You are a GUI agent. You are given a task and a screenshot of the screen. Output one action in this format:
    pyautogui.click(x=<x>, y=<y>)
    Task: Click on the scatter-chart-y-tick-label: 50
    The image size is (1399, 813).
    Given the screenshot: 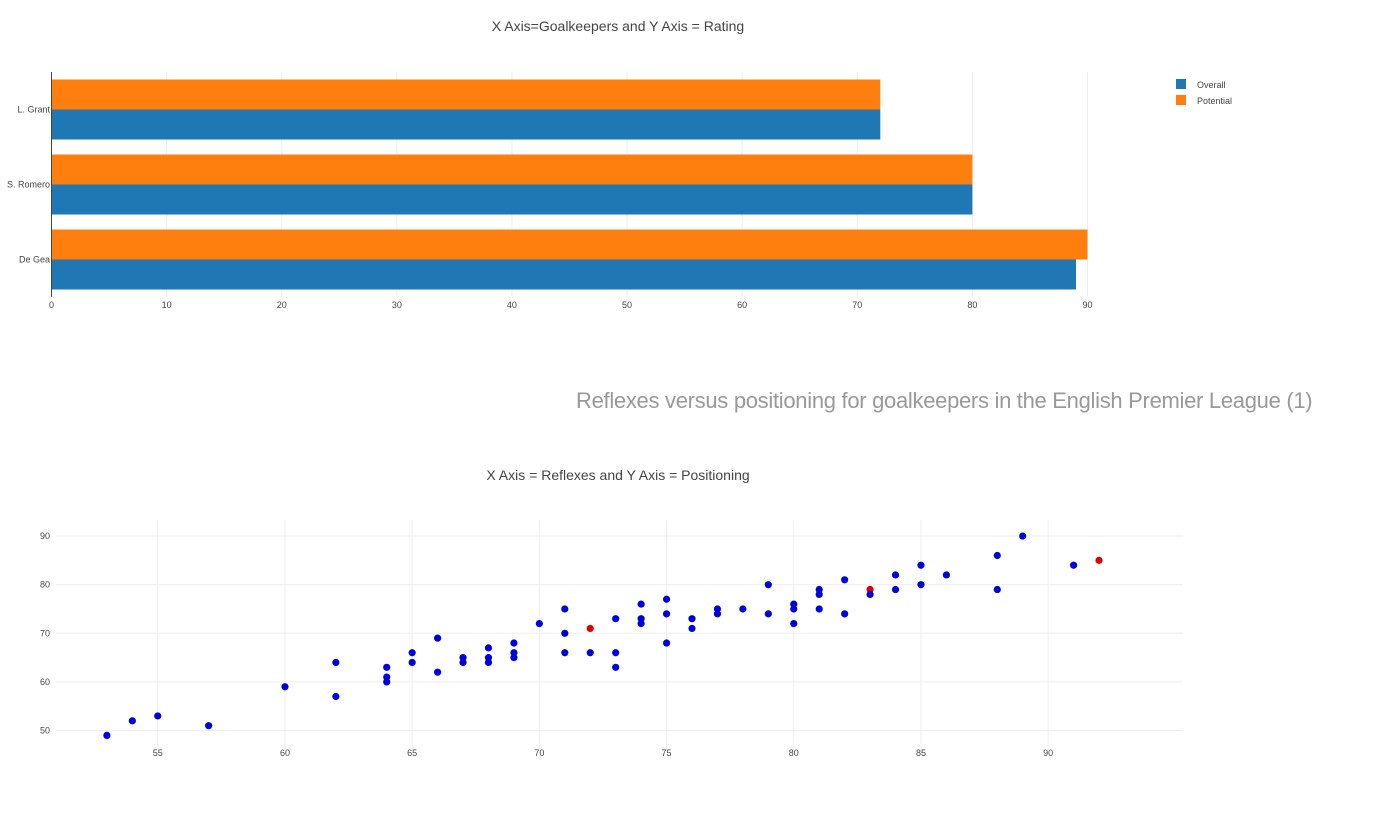 What is the action you would take?
    pyautogui.click(x=45, y=731)
    